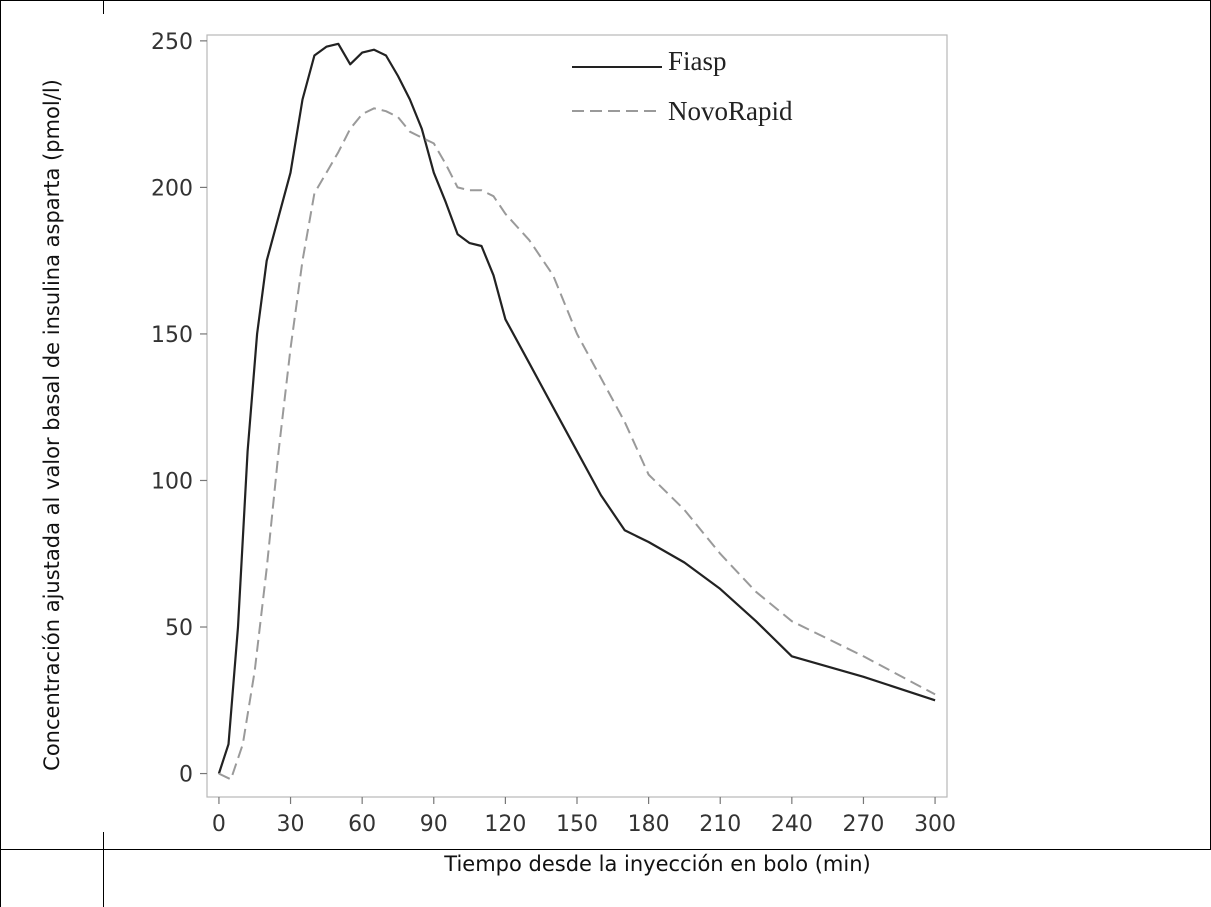  What do you see at coordinates (172, 42) in the screenshot?
I see `y-tick-label: 250` at bounding box center [172, 42].